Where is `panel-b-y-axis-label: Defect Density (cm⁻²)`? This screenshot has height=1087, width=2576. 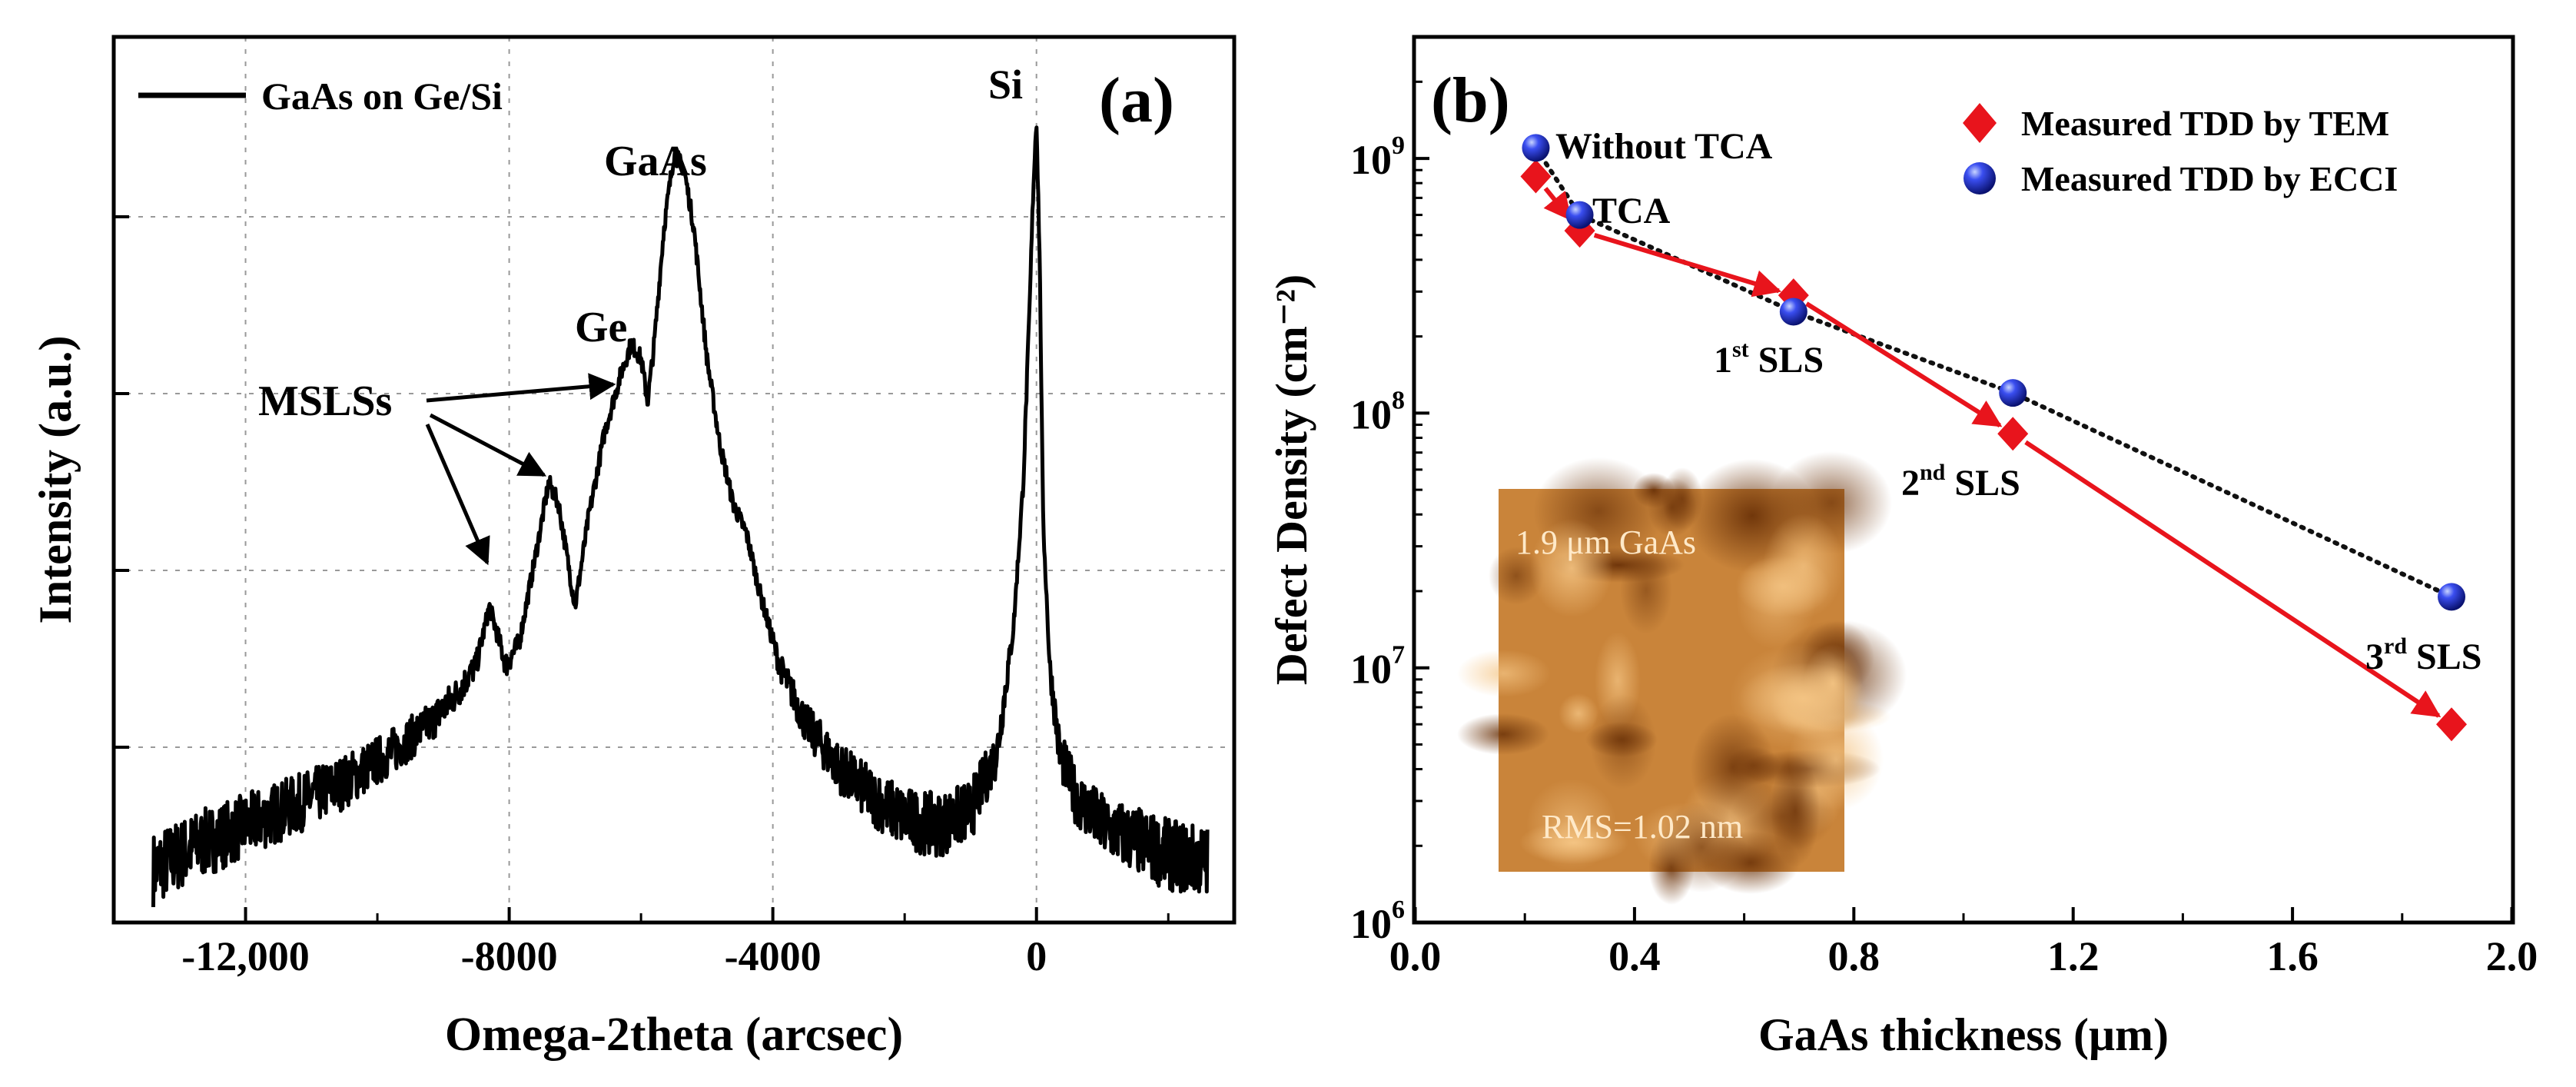
panel-b-y-axis-label: Defect Density (cm⁻²) is located at coordinates (1291, 479).